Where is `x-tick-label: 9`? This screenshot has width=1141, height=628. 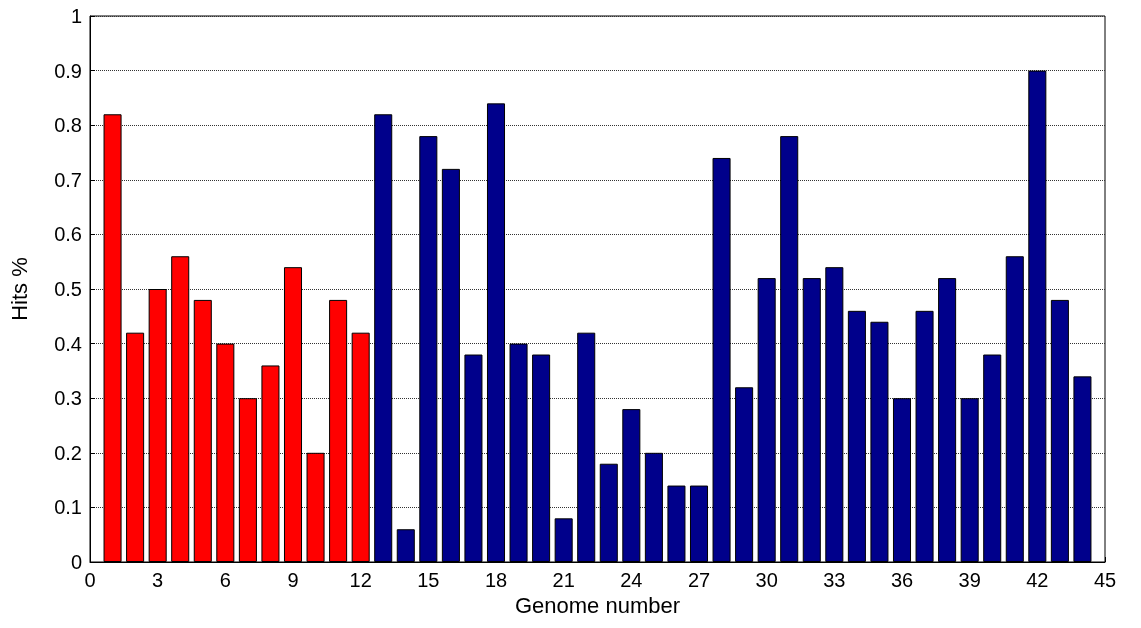
x-tick-label: 9 is located at coordinates (293, 580).